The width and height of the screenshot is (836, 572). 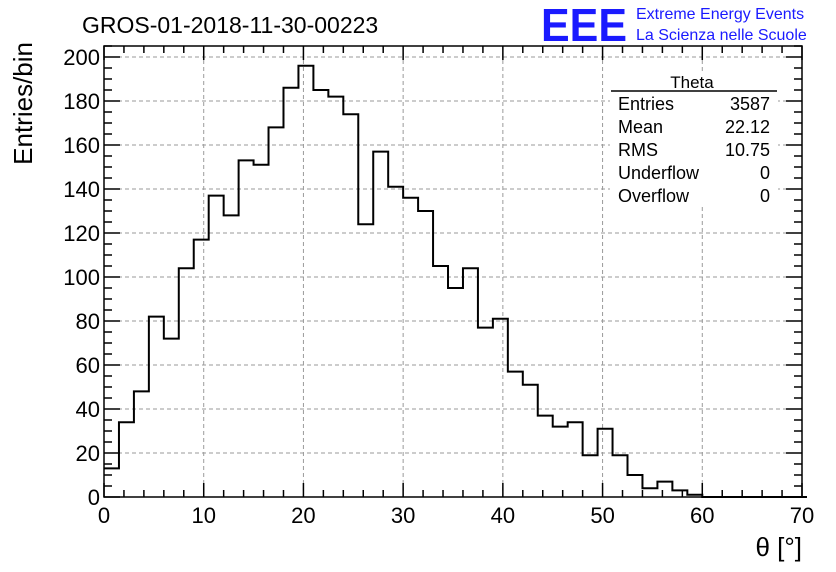 I want to click on stats-row-value: 3587, so click(x=750, y=104).